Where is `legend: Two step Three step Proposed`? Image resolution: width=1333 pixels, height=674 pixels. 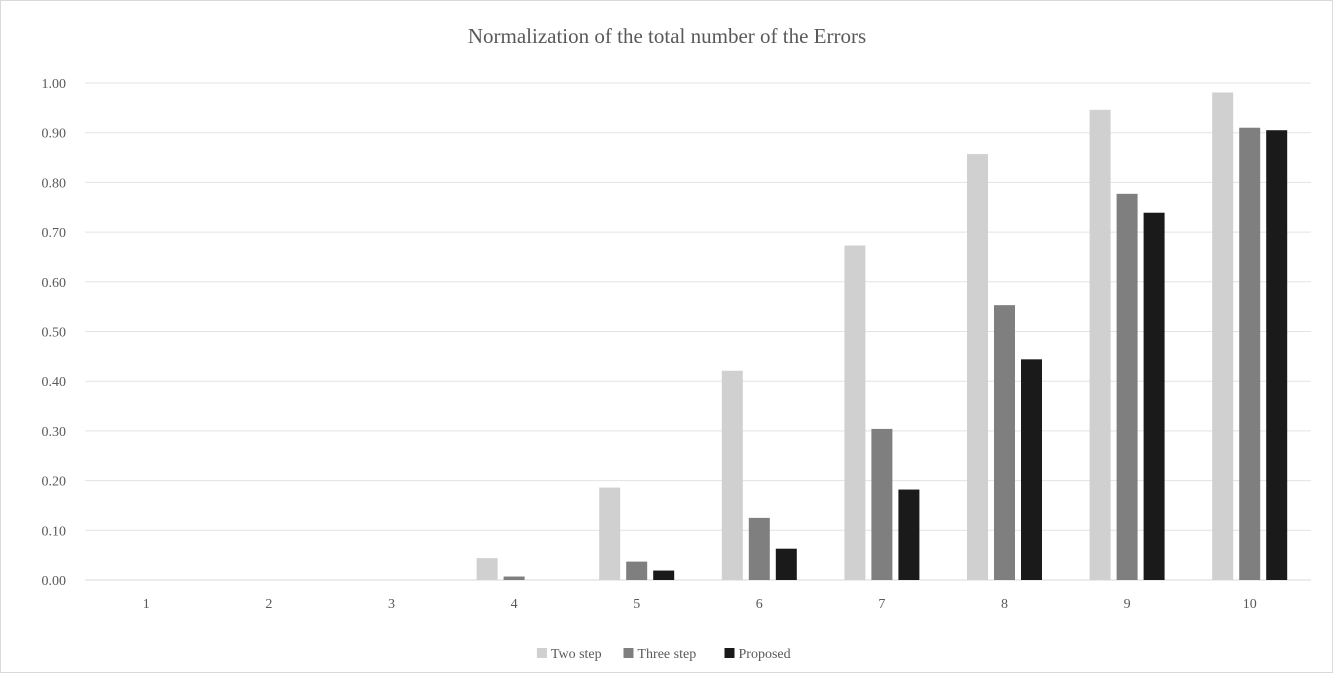
legend: Two step Three step Proposed is located at coordinates (663, 654).